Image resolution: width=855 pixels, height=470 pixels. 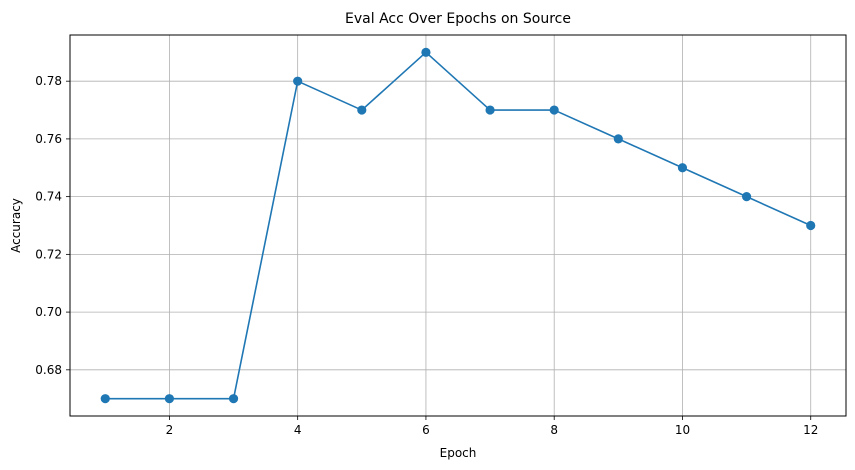 What do you see at coordinates (48, 81) in the screenshot?
I see `y-tick-label: 0.78` at bounding box center [48, 81].